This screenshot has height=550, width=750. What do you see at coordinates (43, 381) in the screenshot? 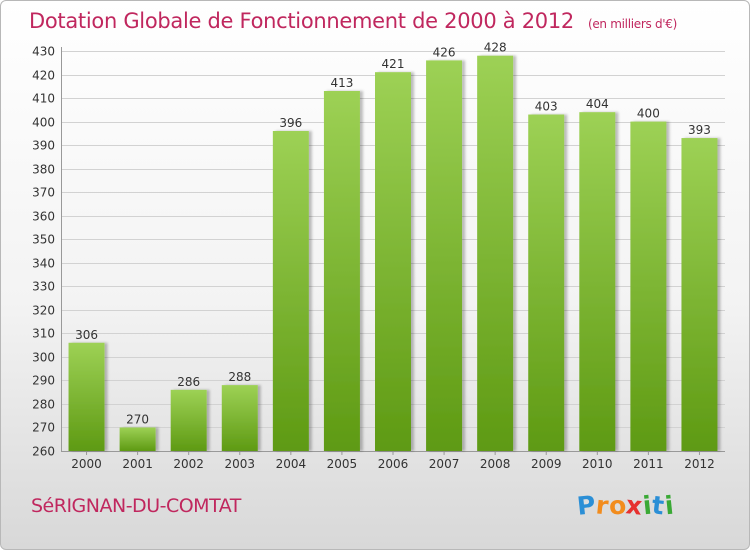
I see `y-tick-label: 290` at bounding box center [43, 381].